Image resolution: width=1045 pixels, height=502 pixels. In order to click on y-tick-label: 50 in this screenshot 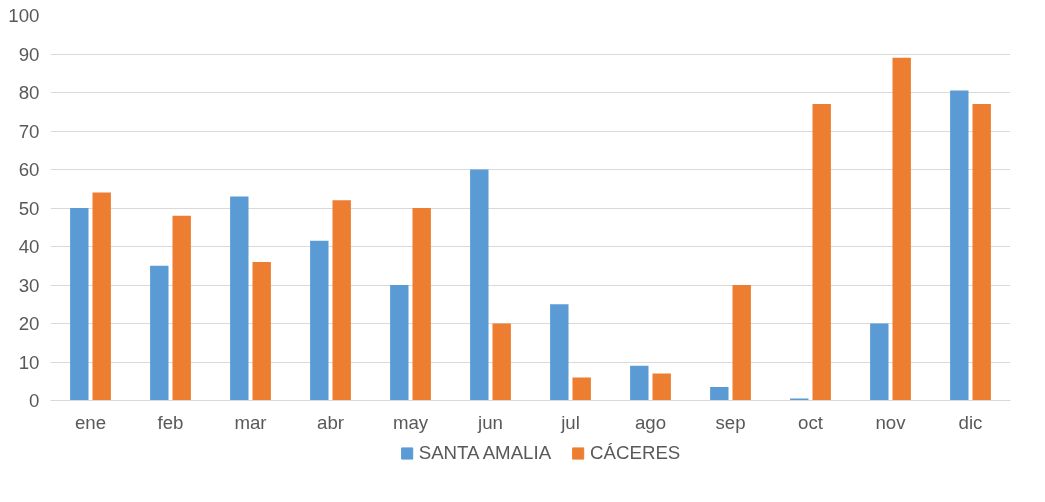, I will do `click(29, 208)`.